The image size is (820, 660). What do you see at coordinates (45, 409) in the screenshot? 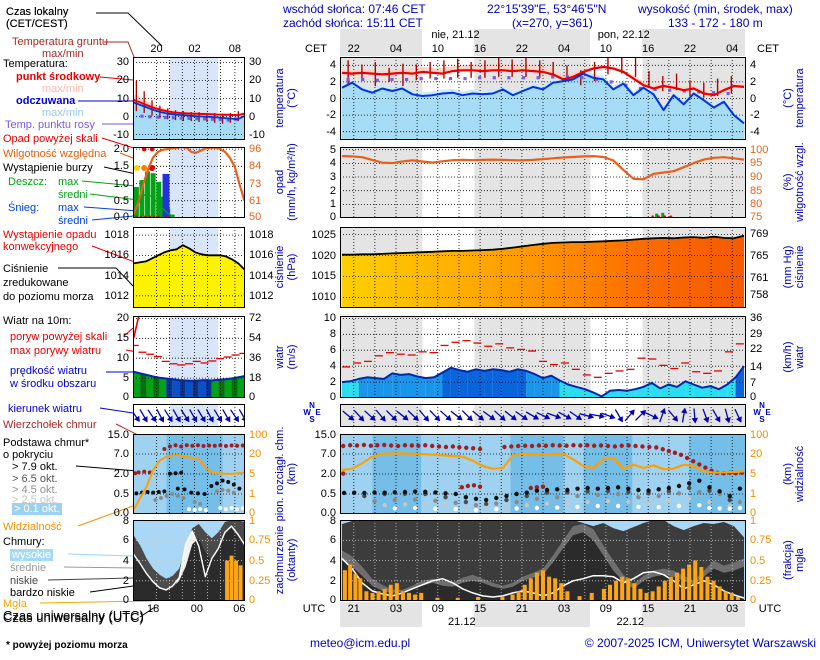
I see `legend-kierunek-wiatru: kierunek wiatru` at bounding box center [45, 409].